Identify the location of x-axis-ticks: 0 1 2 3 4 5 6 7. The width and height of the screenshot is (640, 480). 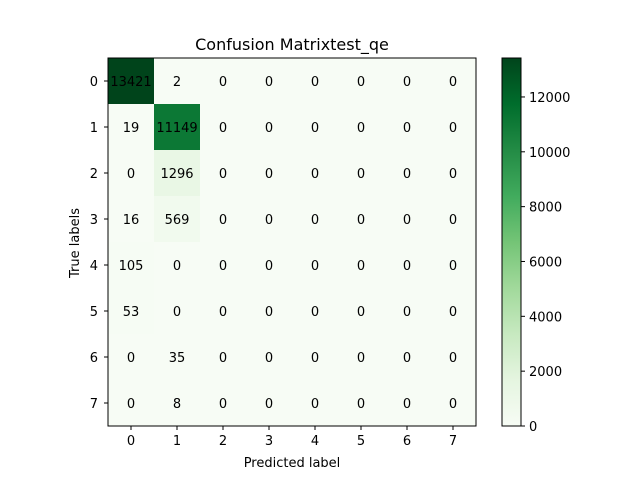
(292, 437).